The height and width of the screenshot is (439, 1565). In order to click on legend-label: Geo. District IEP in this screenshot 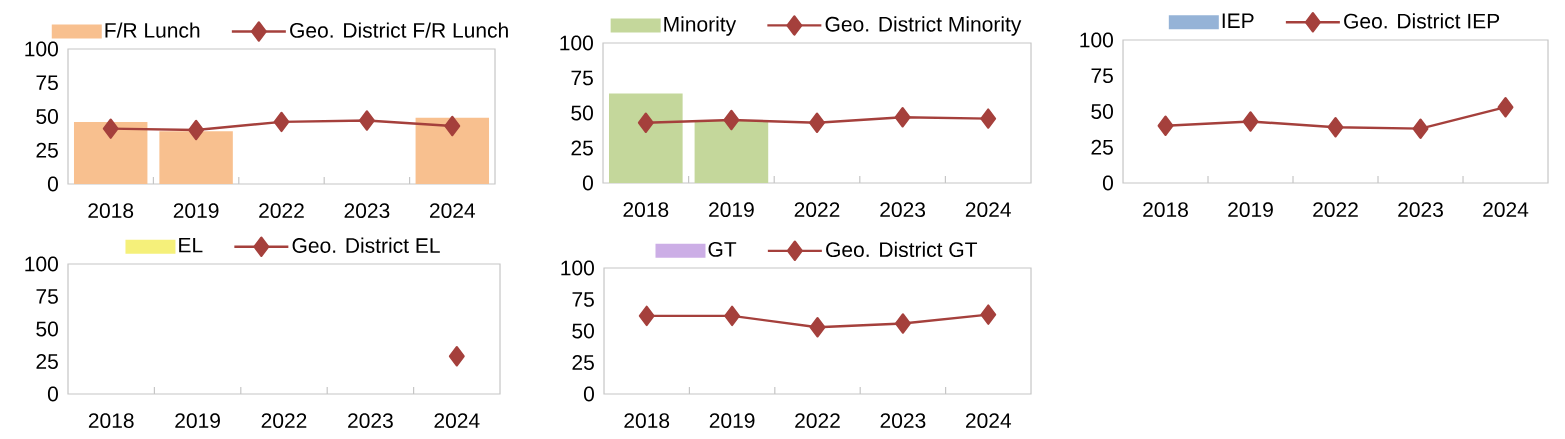, I will do `click(1422, 21)`.